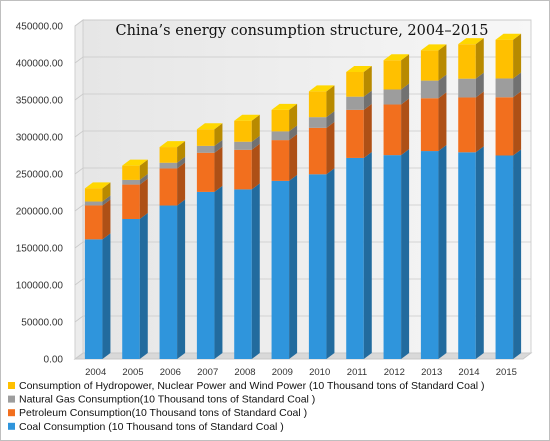 The height and width of the screenshot is (441, 550). What do you see at coordinates (42, 323) in the screenshot?
I see `y-tick-label: 50000.00` at bounding box center [42, 323].